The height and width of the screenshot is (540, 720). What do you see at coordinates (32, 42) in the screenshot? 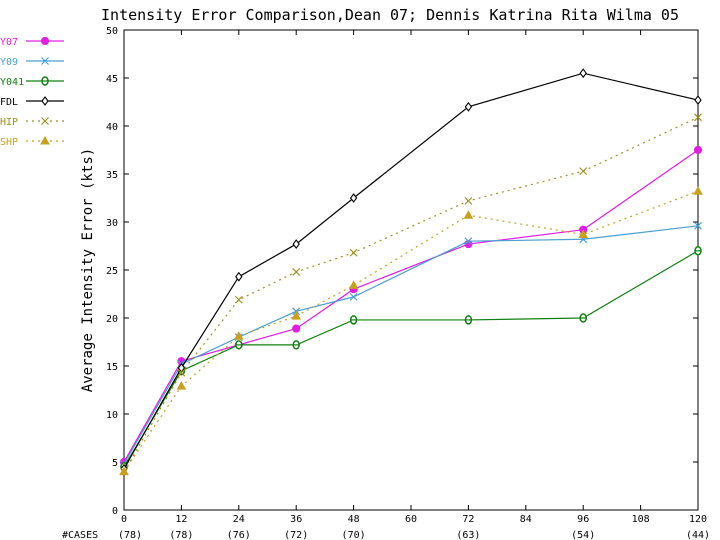
I see `legend-item: HY07` at bounding box center [32, 42].